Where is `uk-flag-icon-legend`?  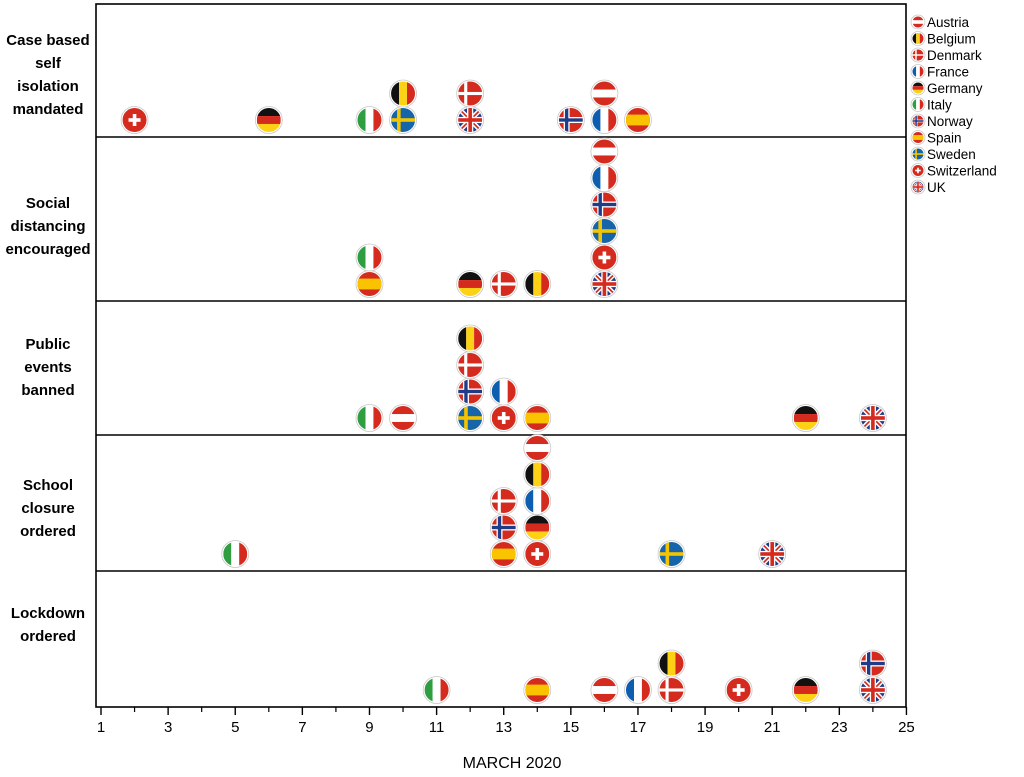 uk-flag-icon-legend is located at coordinates (918, 187).